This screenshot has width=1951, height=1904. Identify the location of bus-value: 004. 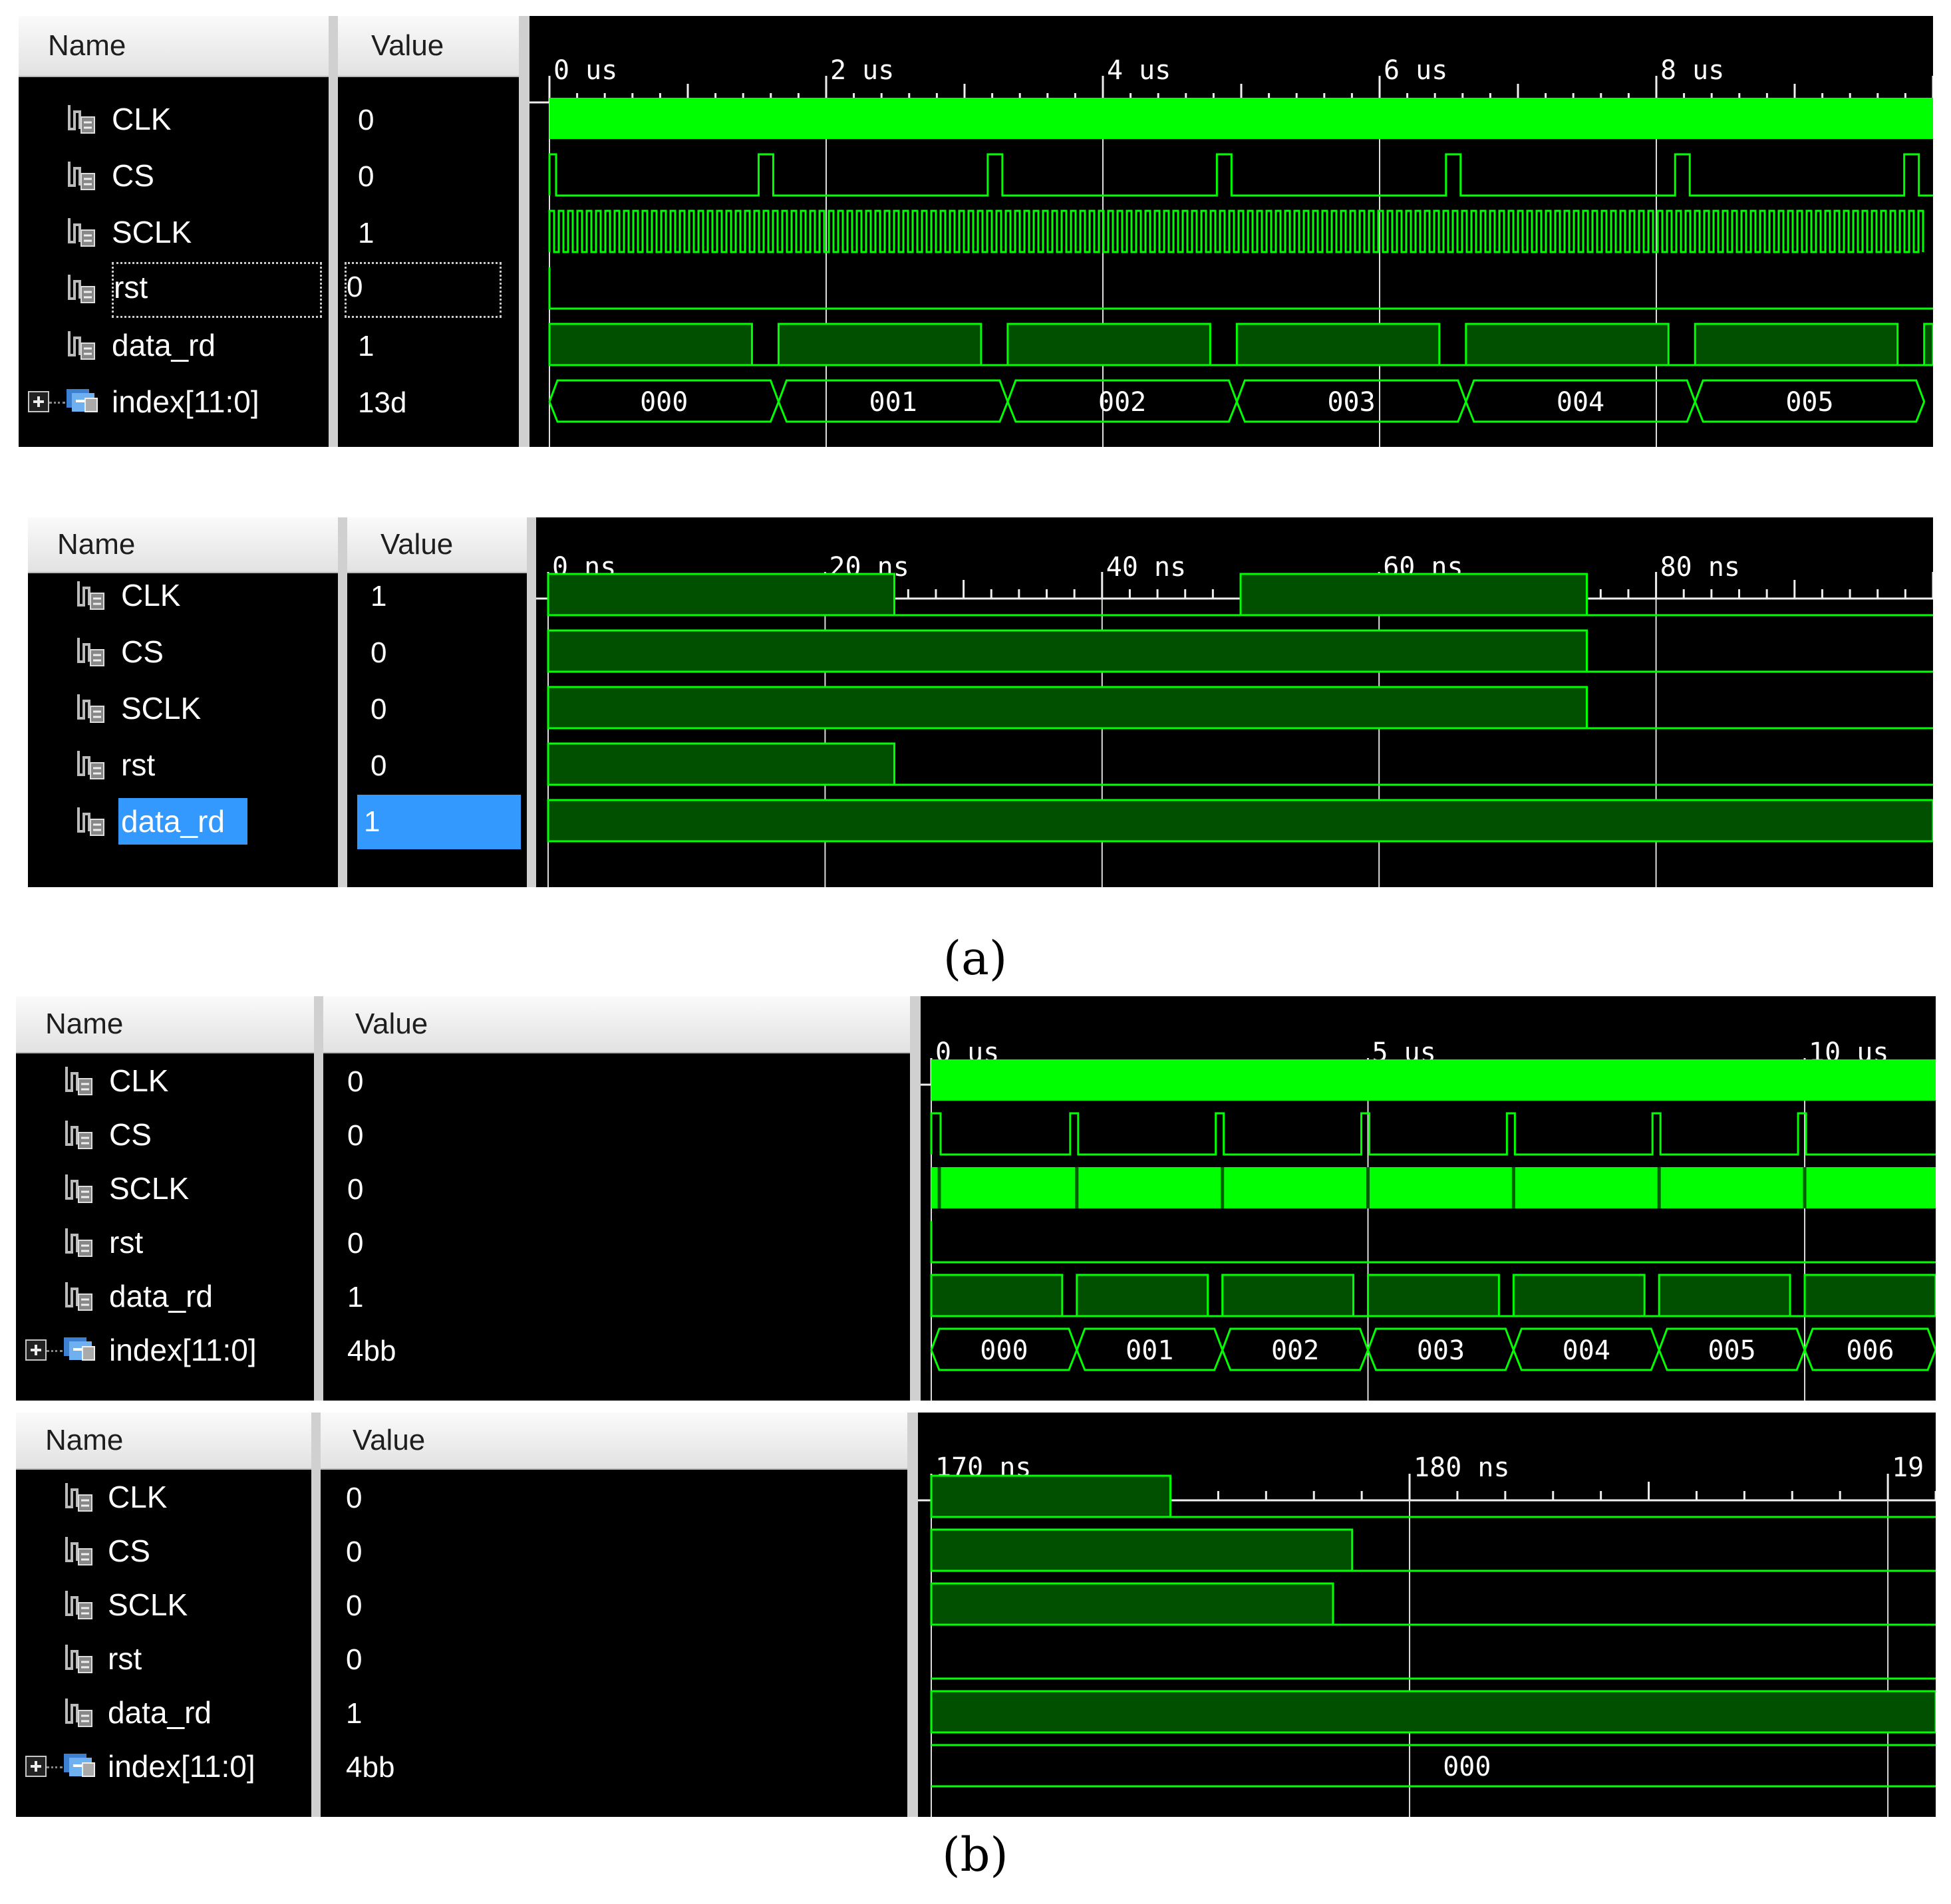
(1580, 402).